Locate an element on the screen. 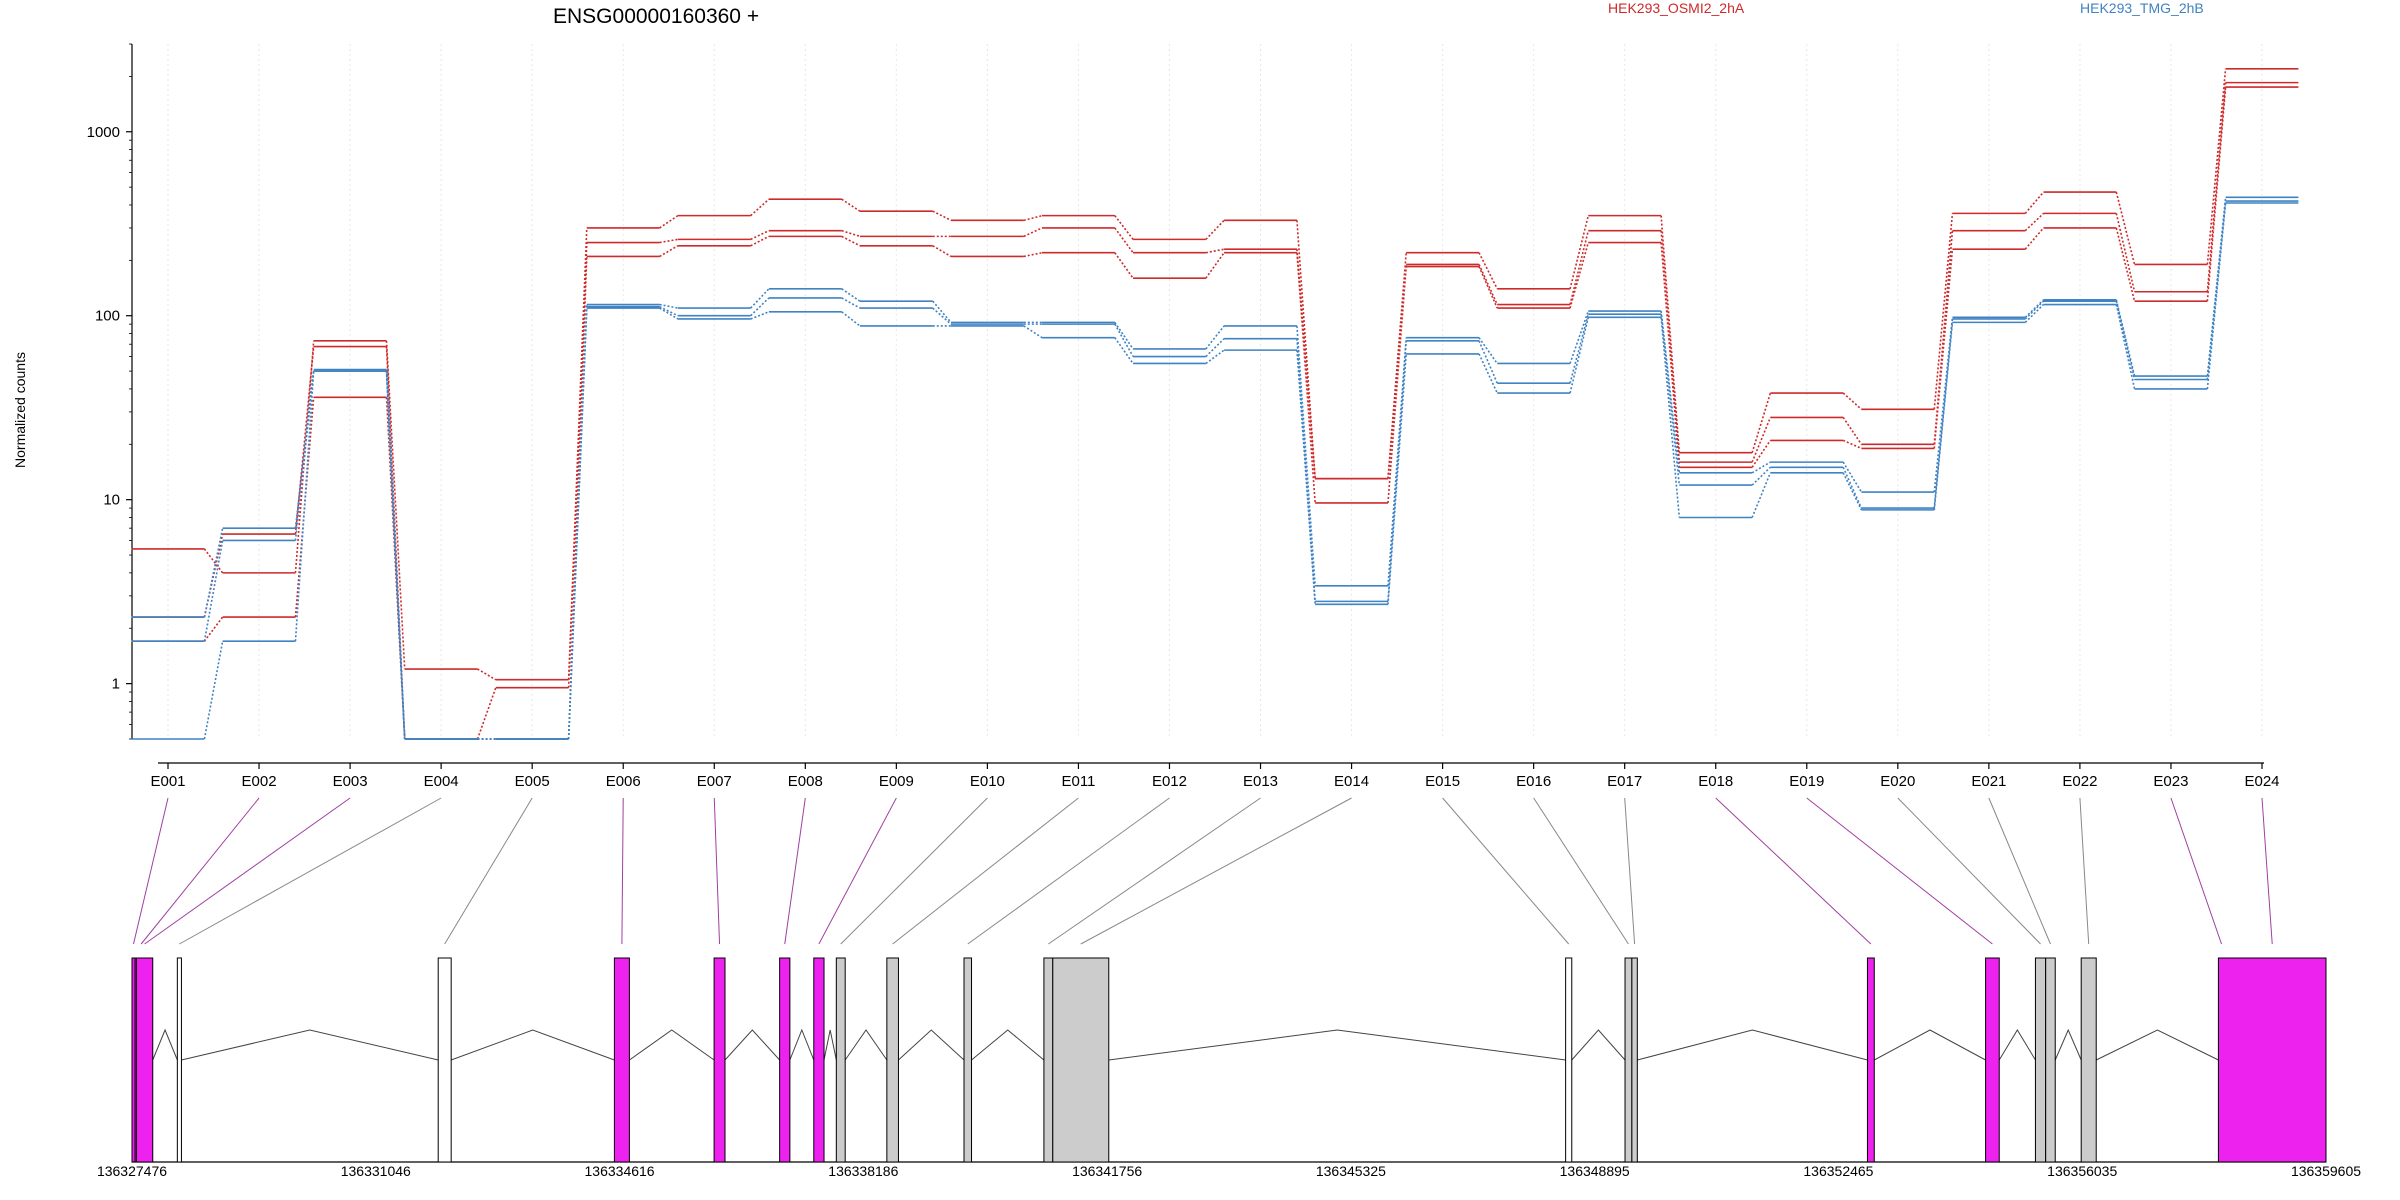  genome-coordinate-label: 136359605 is located at coordinates (2326, 1171).